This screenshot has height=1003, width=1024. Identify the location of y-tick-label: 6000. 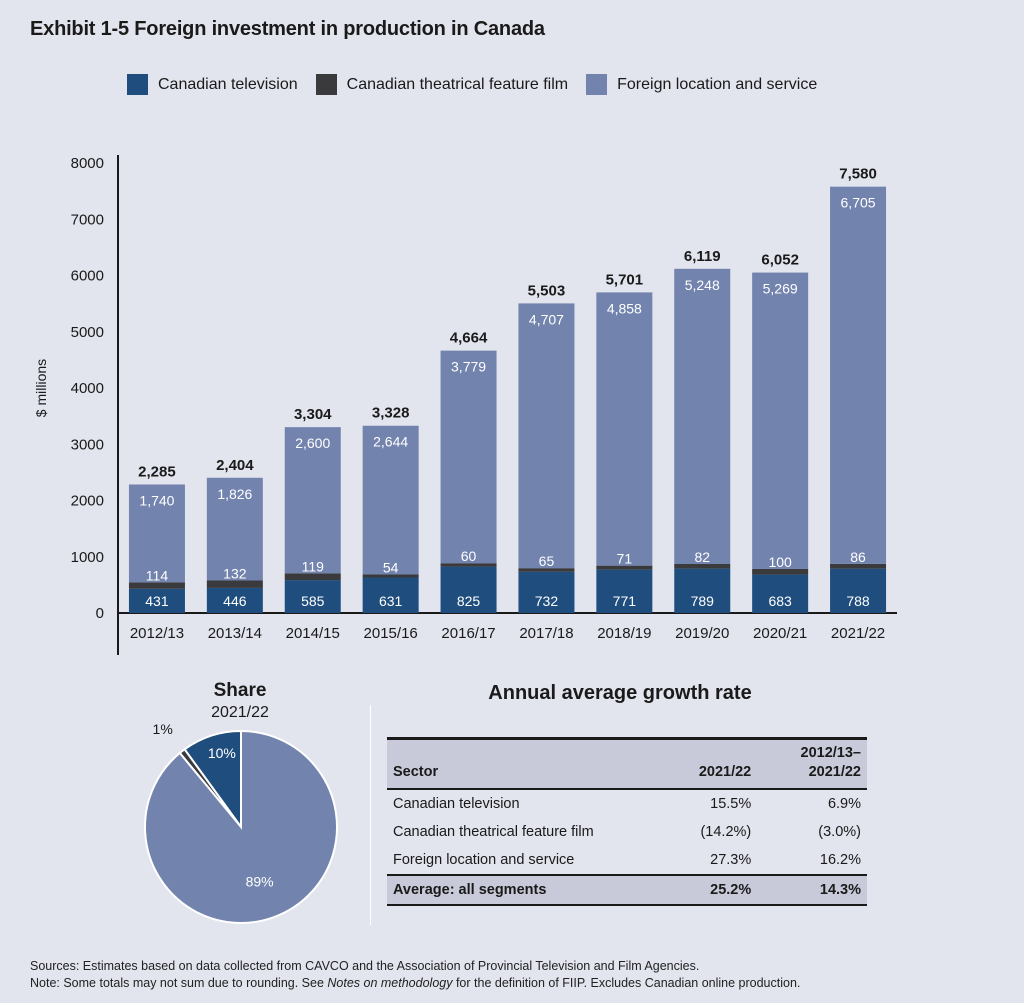
(87, 276).